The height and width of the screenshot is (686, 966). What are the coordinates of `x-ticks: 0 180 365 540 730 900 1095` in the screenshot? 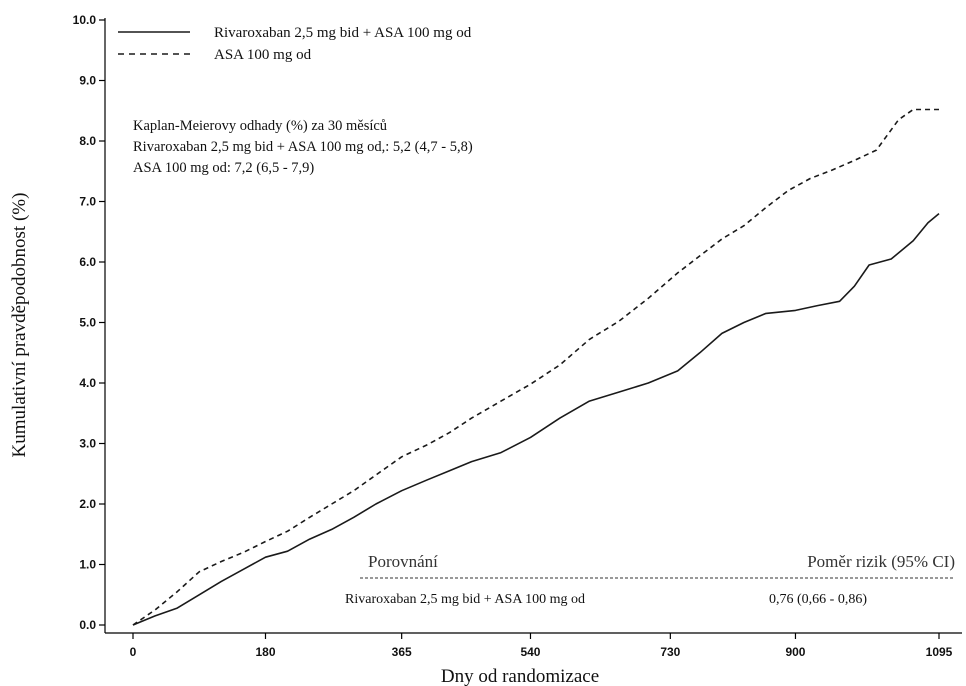 It's located at (541, 646).